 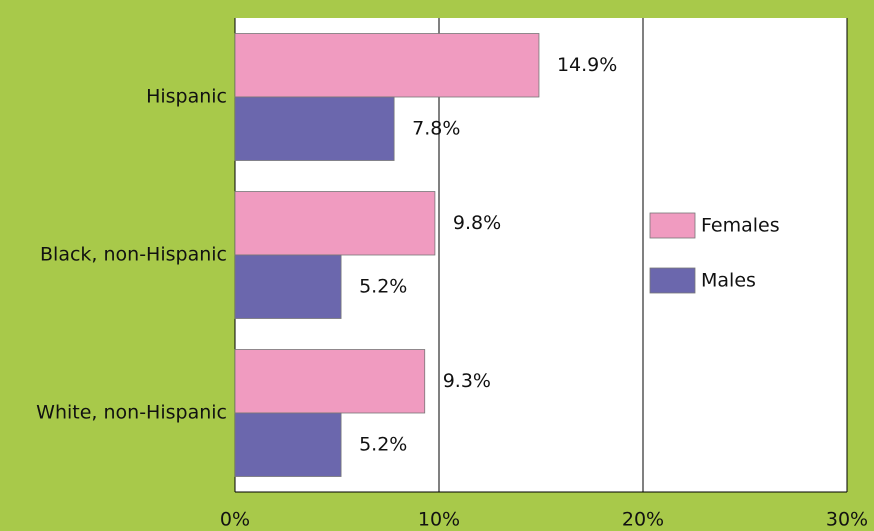 What do you see at coordinates (186, 97) in the screenshot?
I see `y-tick-label: Hispanic` at bounding box center [186, 97].